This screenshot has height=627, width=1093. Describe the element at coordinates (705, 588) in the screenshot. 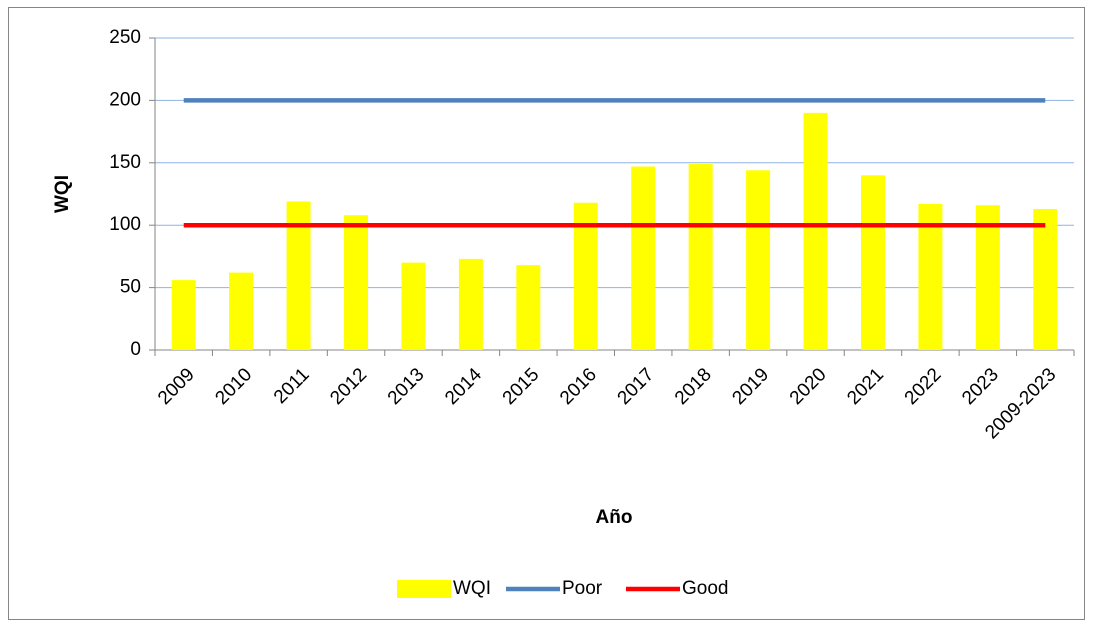

I see `legend-label: Good` at that location.